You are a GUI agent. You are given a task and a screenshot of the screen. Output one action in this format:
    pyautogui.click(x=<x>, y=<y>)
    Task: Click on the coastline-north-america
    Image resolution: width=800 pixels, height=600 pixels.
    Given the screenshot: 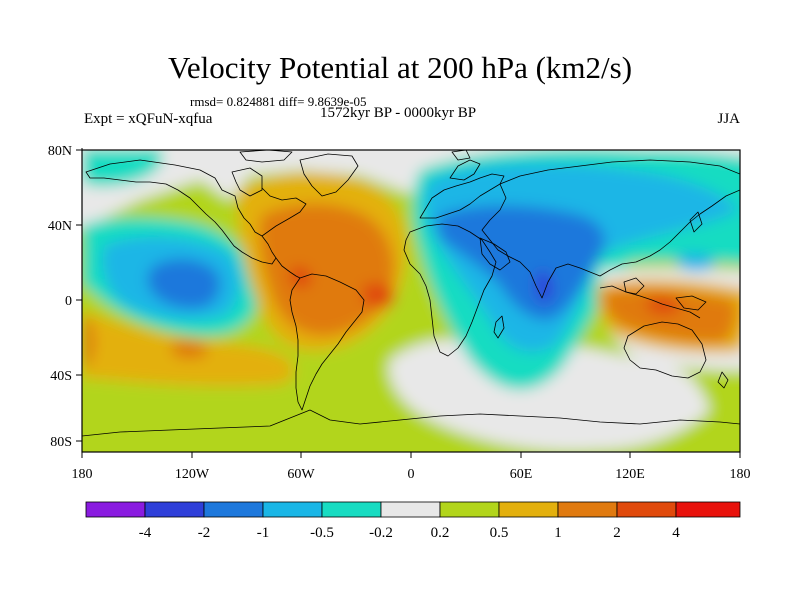 What is the action you would take?
    pyautogui.click(x=181, y=212)
    